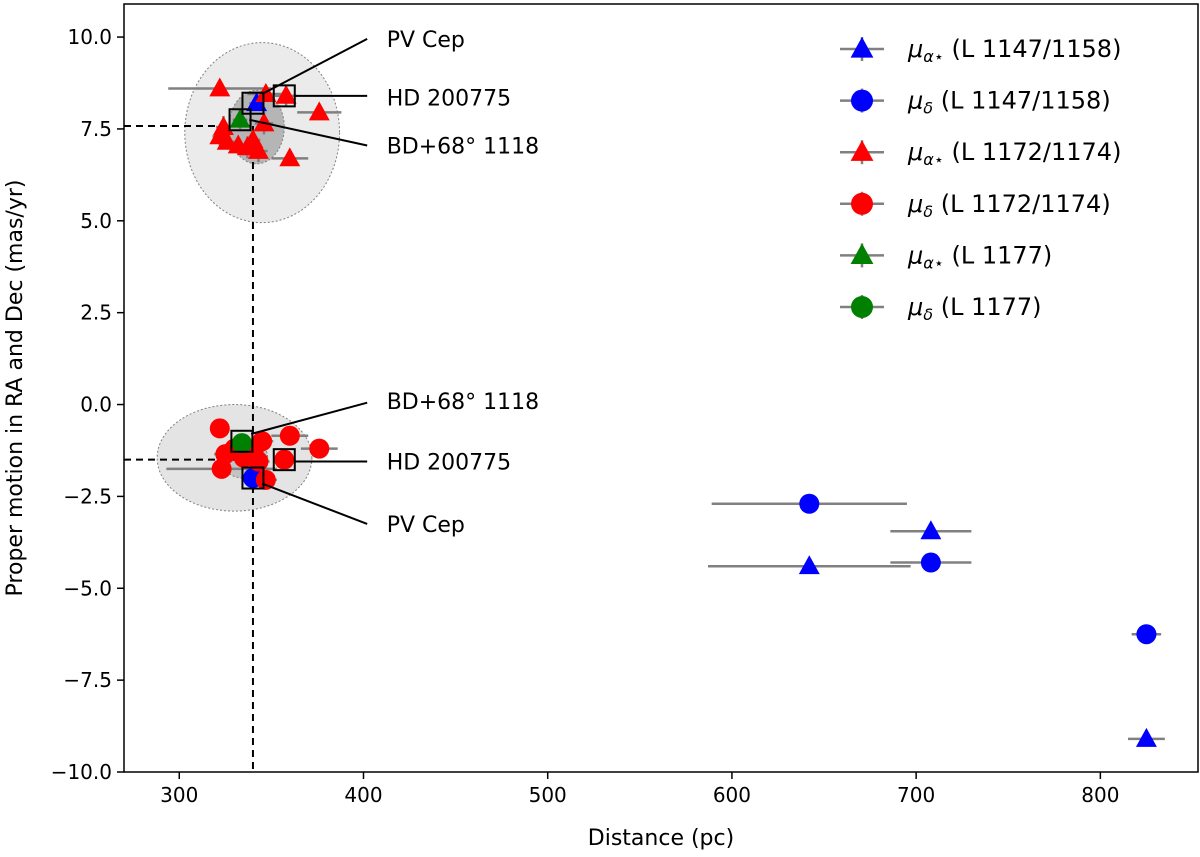 The image size is (1200, 857). What do you see at coordinates (463, 402) in the screenshot?
I see `annotation-label-3: BD+68° 1118` at bounding box center [463, 402].